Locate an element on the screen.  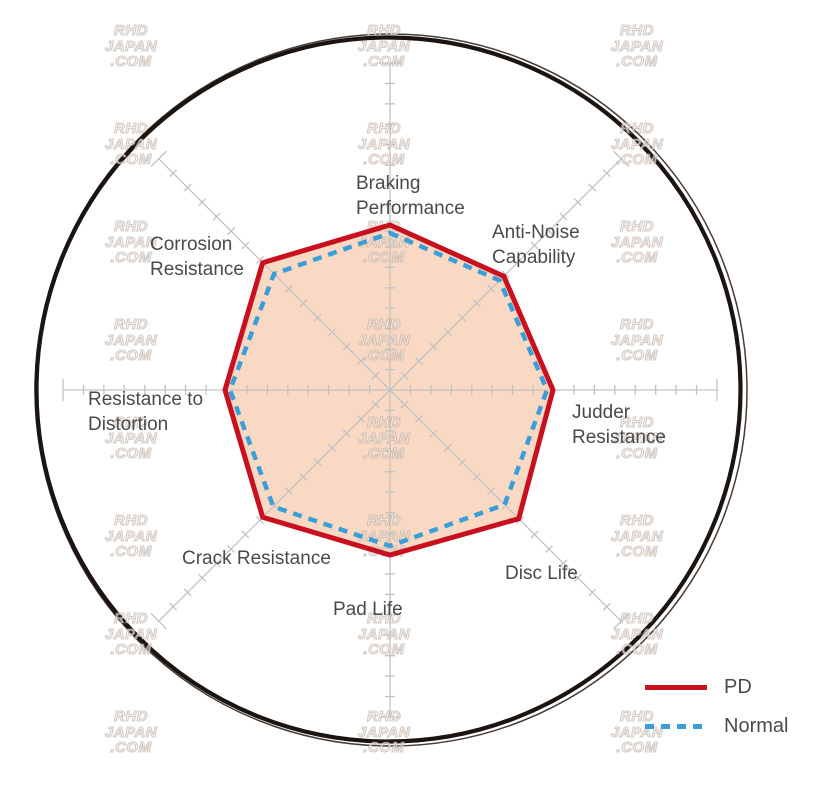
axis-label-disc-life: Disc Life is located at coordinates (541, 573).